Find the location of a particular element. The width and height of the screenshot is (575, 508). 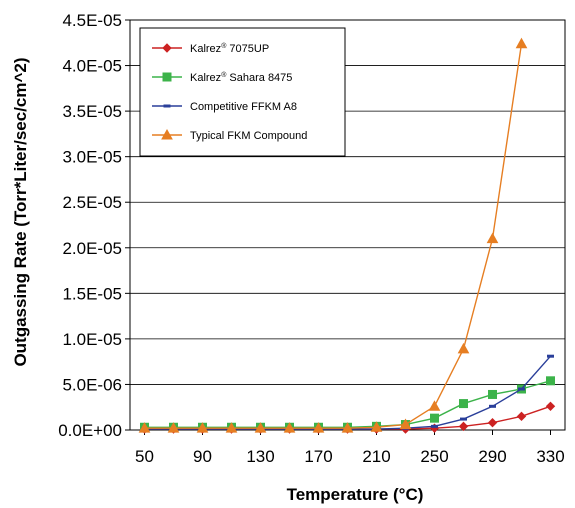

x-tick-label: 250 is located at coordinates (434, 456).